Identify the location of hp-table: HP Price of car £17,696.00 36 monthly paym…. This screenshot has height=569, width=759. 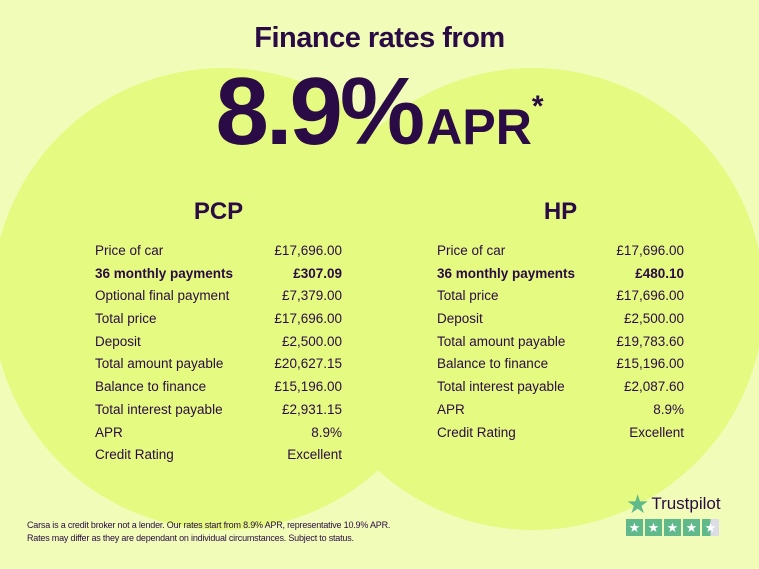
(560, 321).